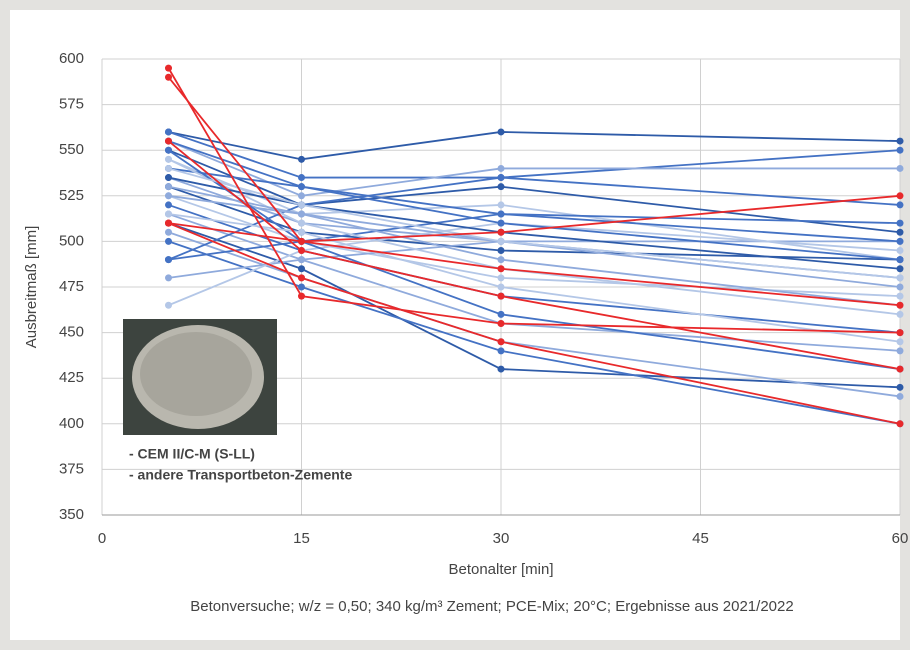  Describe the element at coordinates (71, 514) in the screenshot. I see `y-tick-label: 350` at that location.